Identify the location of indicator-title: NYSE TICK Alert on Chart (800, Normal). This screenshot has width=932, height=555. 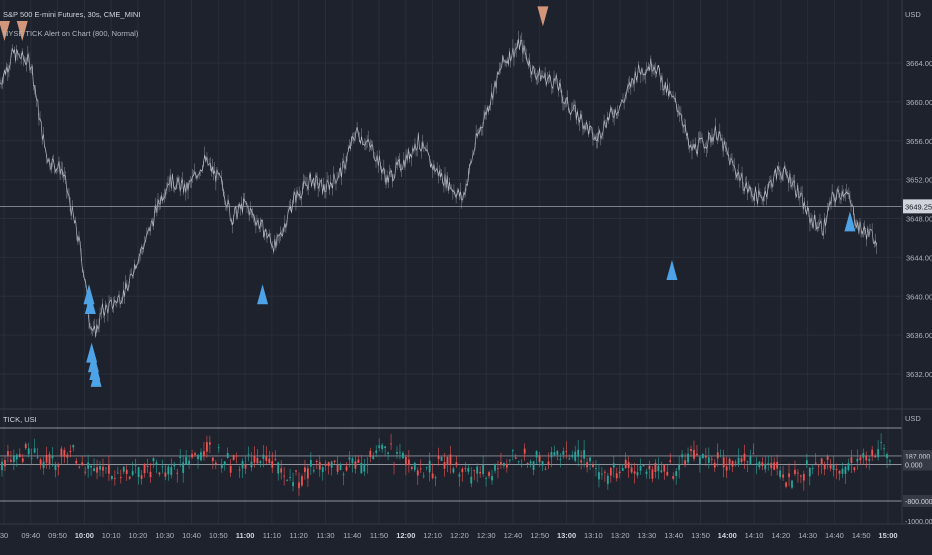
(71, 33).